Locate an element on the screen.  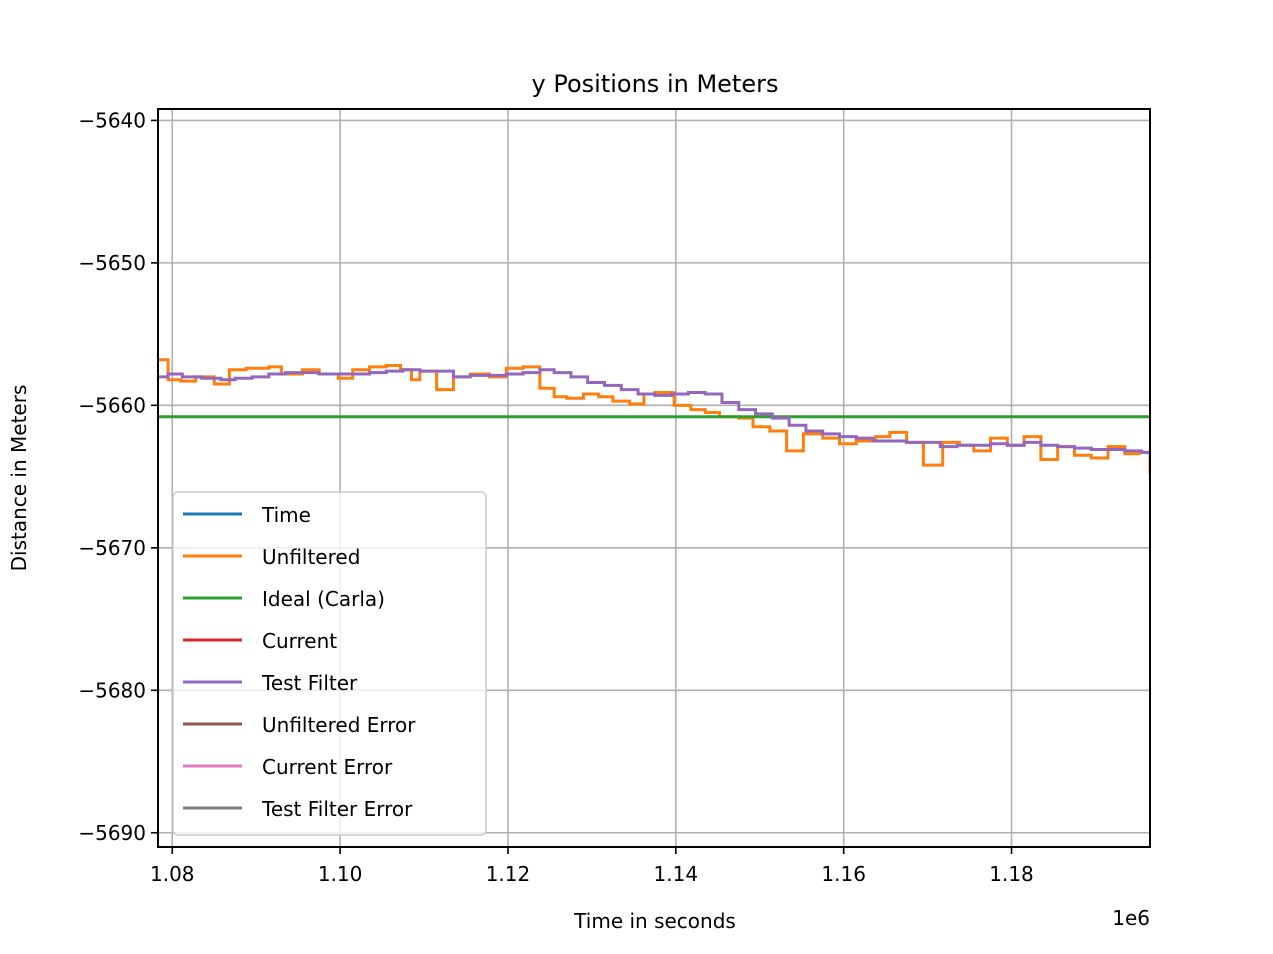
x-tick-label: 1.18 is located at coordinates (1011, 874).